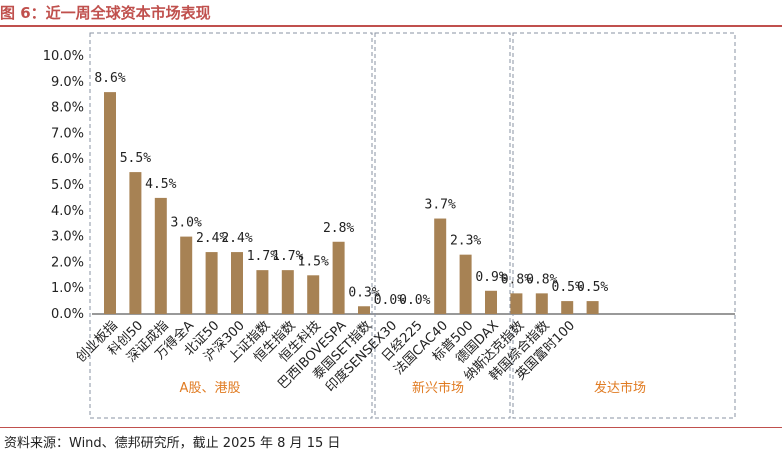 The width and height of the screenshot is (782, 462). Describe the element at coordinates (63, 56) in the screenshot. I see `y-tick-label: 10.0%` at that location.